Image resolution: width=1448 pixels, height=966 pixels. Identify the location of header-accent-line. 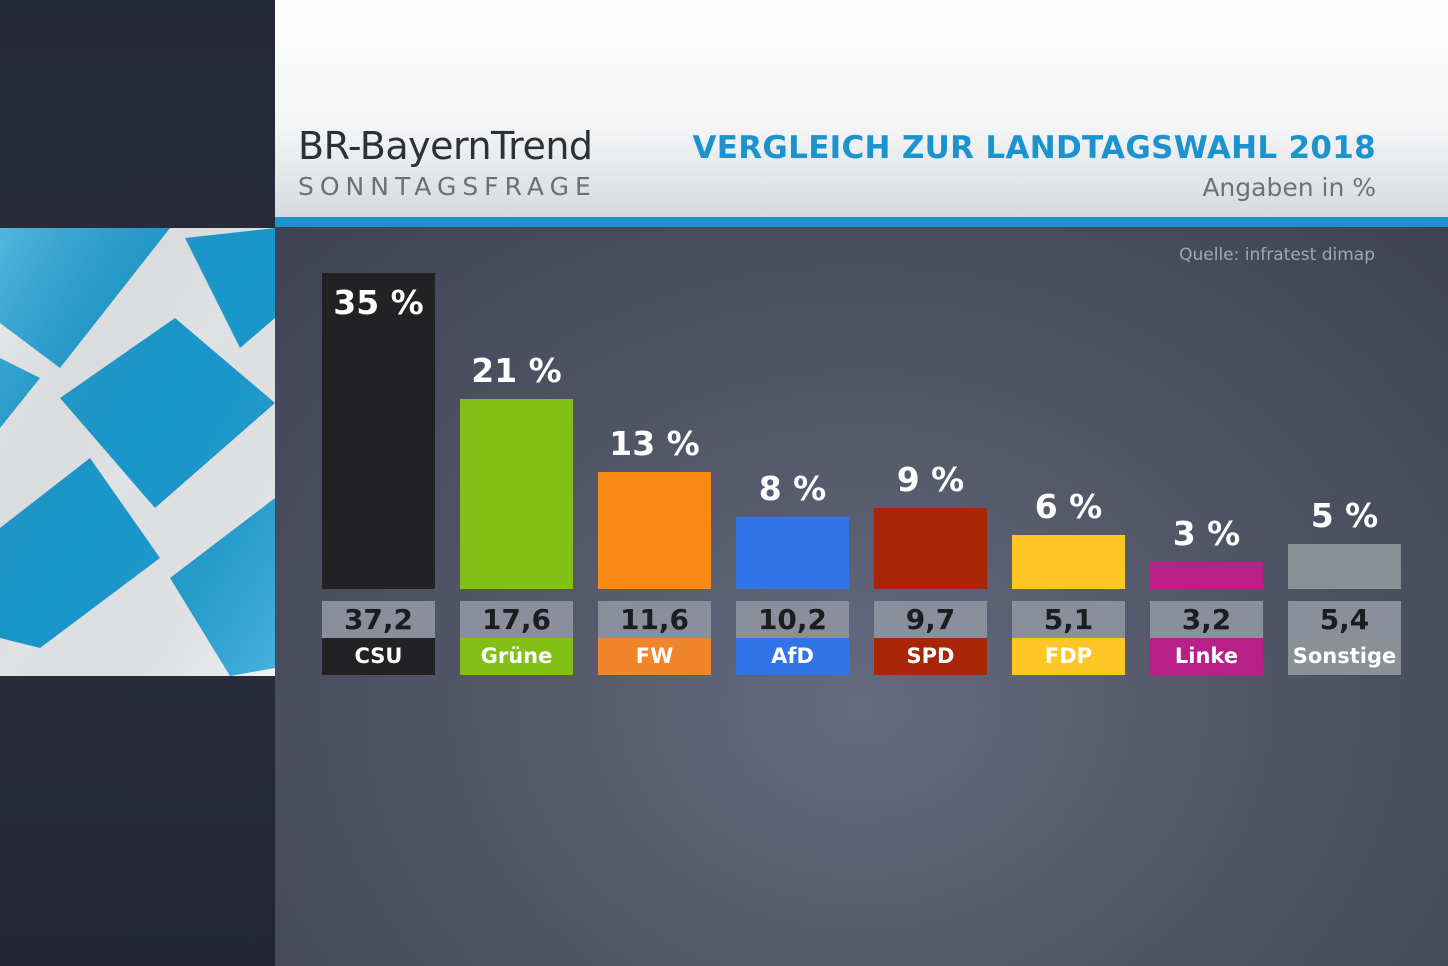
(861, 222).